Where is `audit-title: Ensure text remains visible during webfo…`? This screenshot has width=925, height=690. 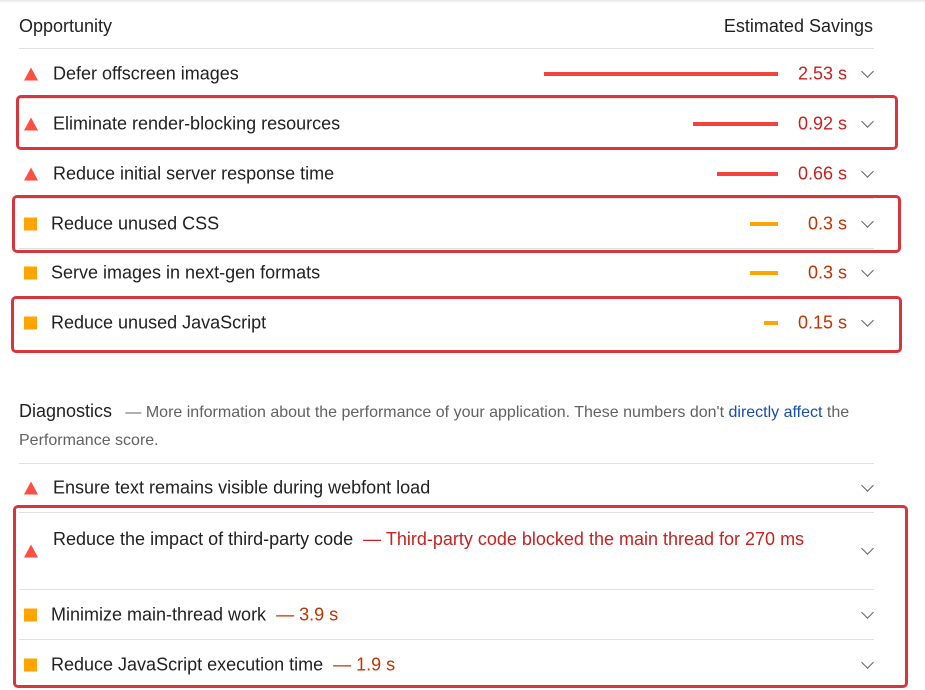
audit-title: Ensure text remains visible during webfo… is located at coordinates (242, 487).